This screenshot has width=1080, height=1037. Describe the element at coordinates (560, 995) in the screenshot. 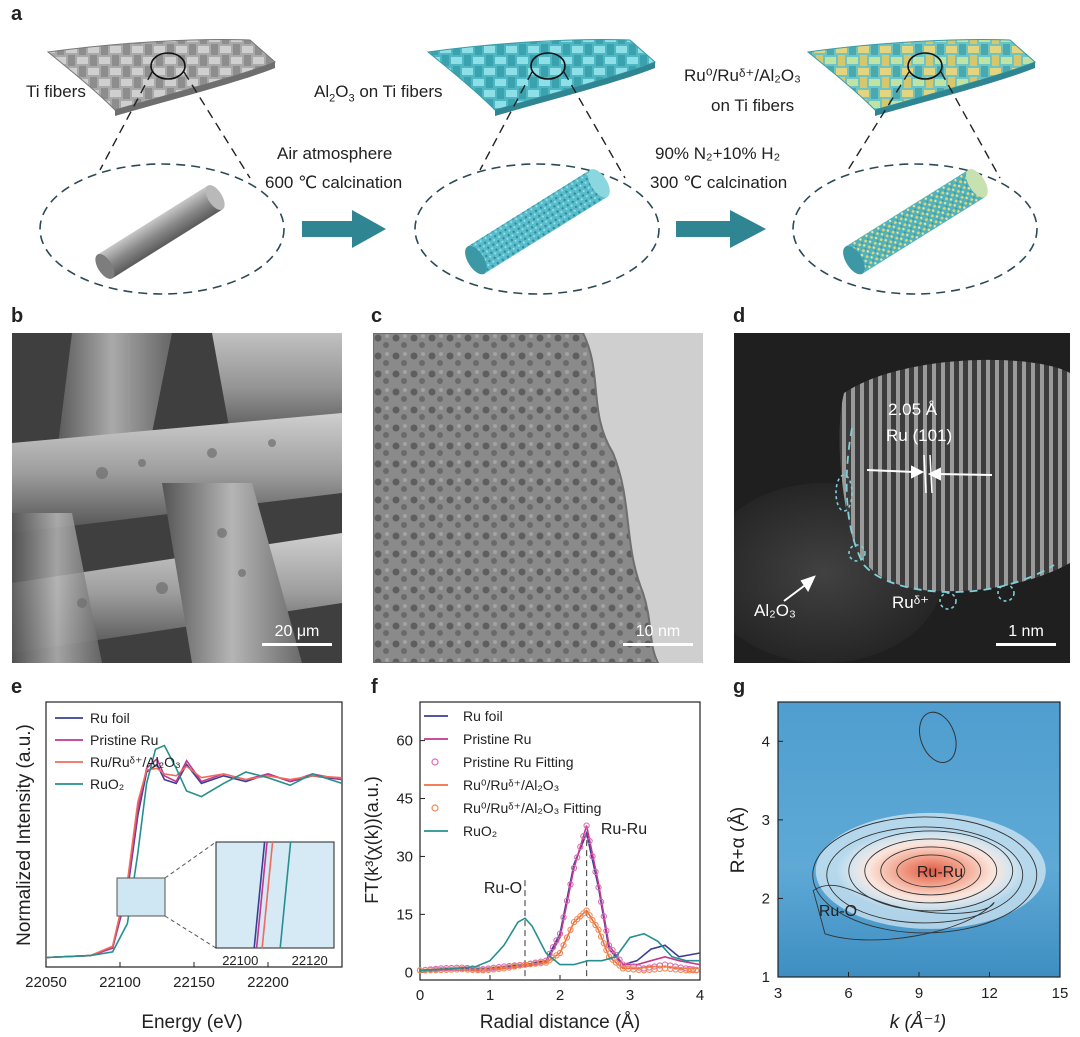

I see `exafs-xtick-label: 2` at that location.